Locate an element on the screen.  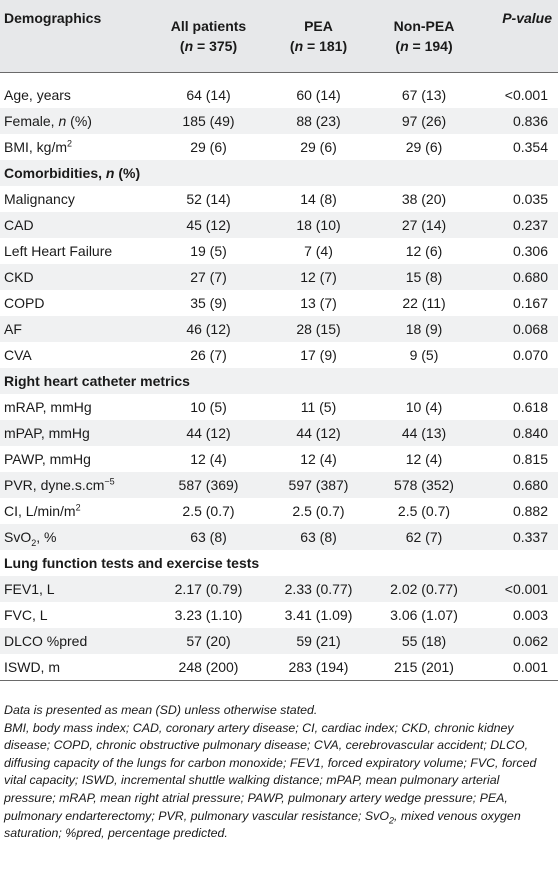
table-row-svo2: SvO2, % 63 (8) 63 (8) 62 (7) 0.337 is located at coordinates (279, 537).